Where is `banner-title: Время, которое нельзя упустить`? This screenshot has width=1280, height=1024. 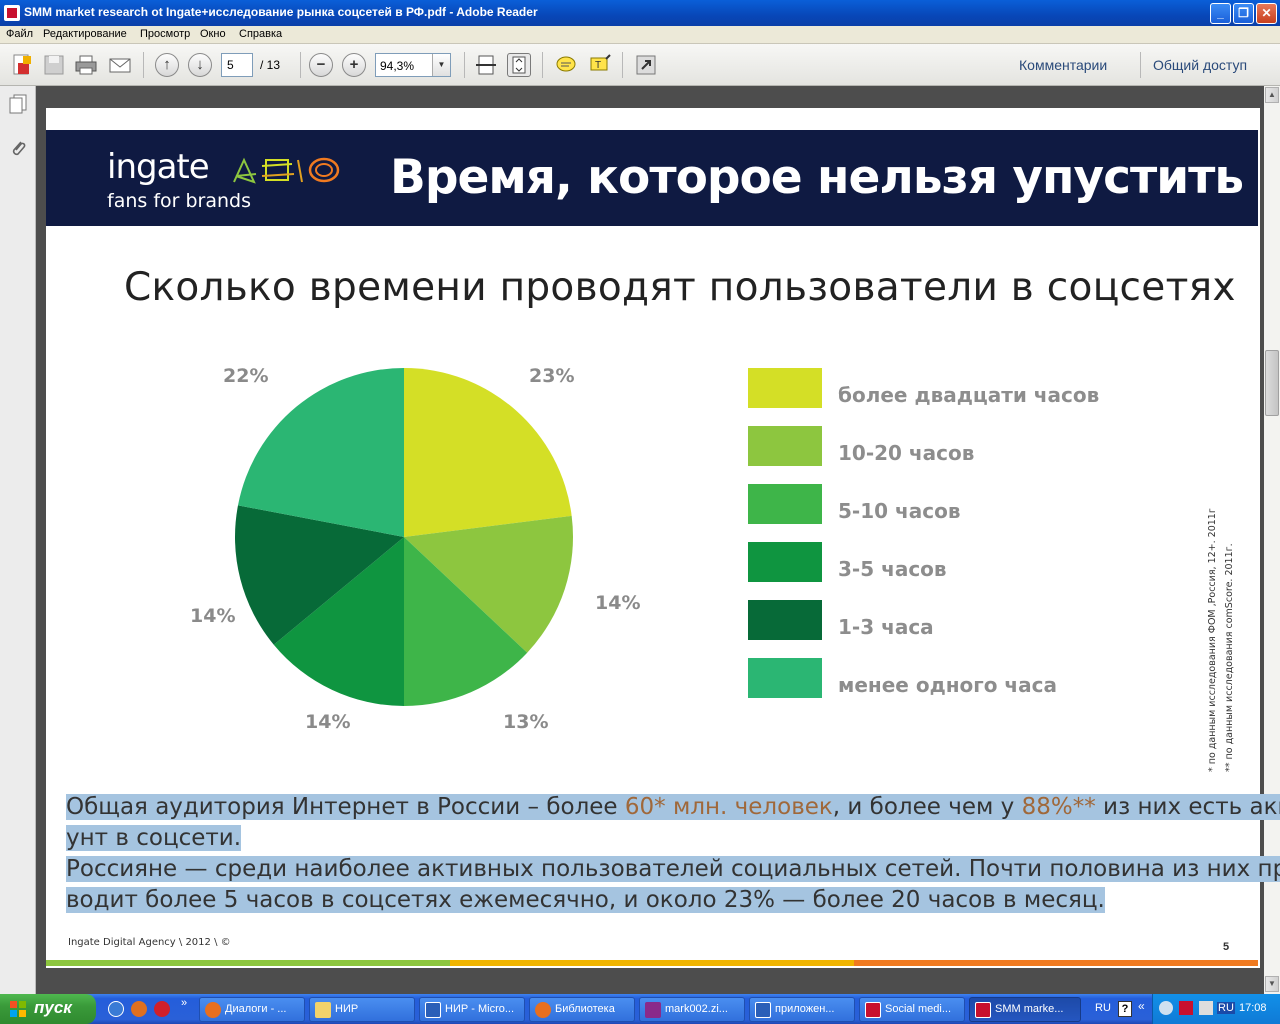 banner-title: Время, которое нельзя упустить is located at coordinates (817, 177).